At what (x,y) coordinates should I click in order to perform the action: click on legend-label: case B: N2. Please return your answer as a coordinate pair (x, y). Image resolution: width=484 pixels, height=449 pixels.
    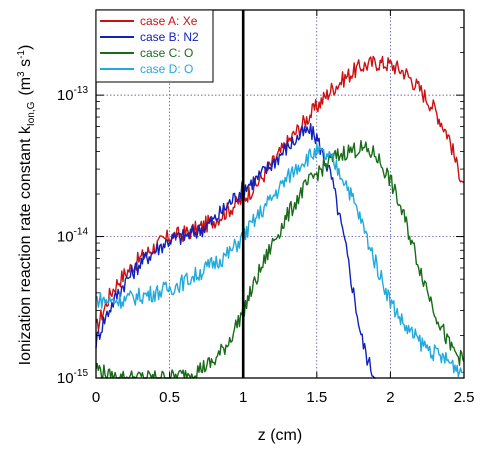
    Looking at the image, I should click on (169, 37).